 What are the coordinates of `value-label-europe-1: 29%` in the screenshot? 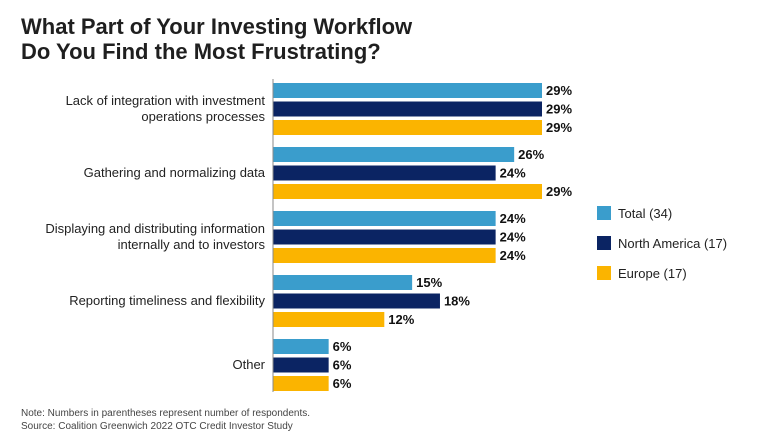 It's located at (559, 191).